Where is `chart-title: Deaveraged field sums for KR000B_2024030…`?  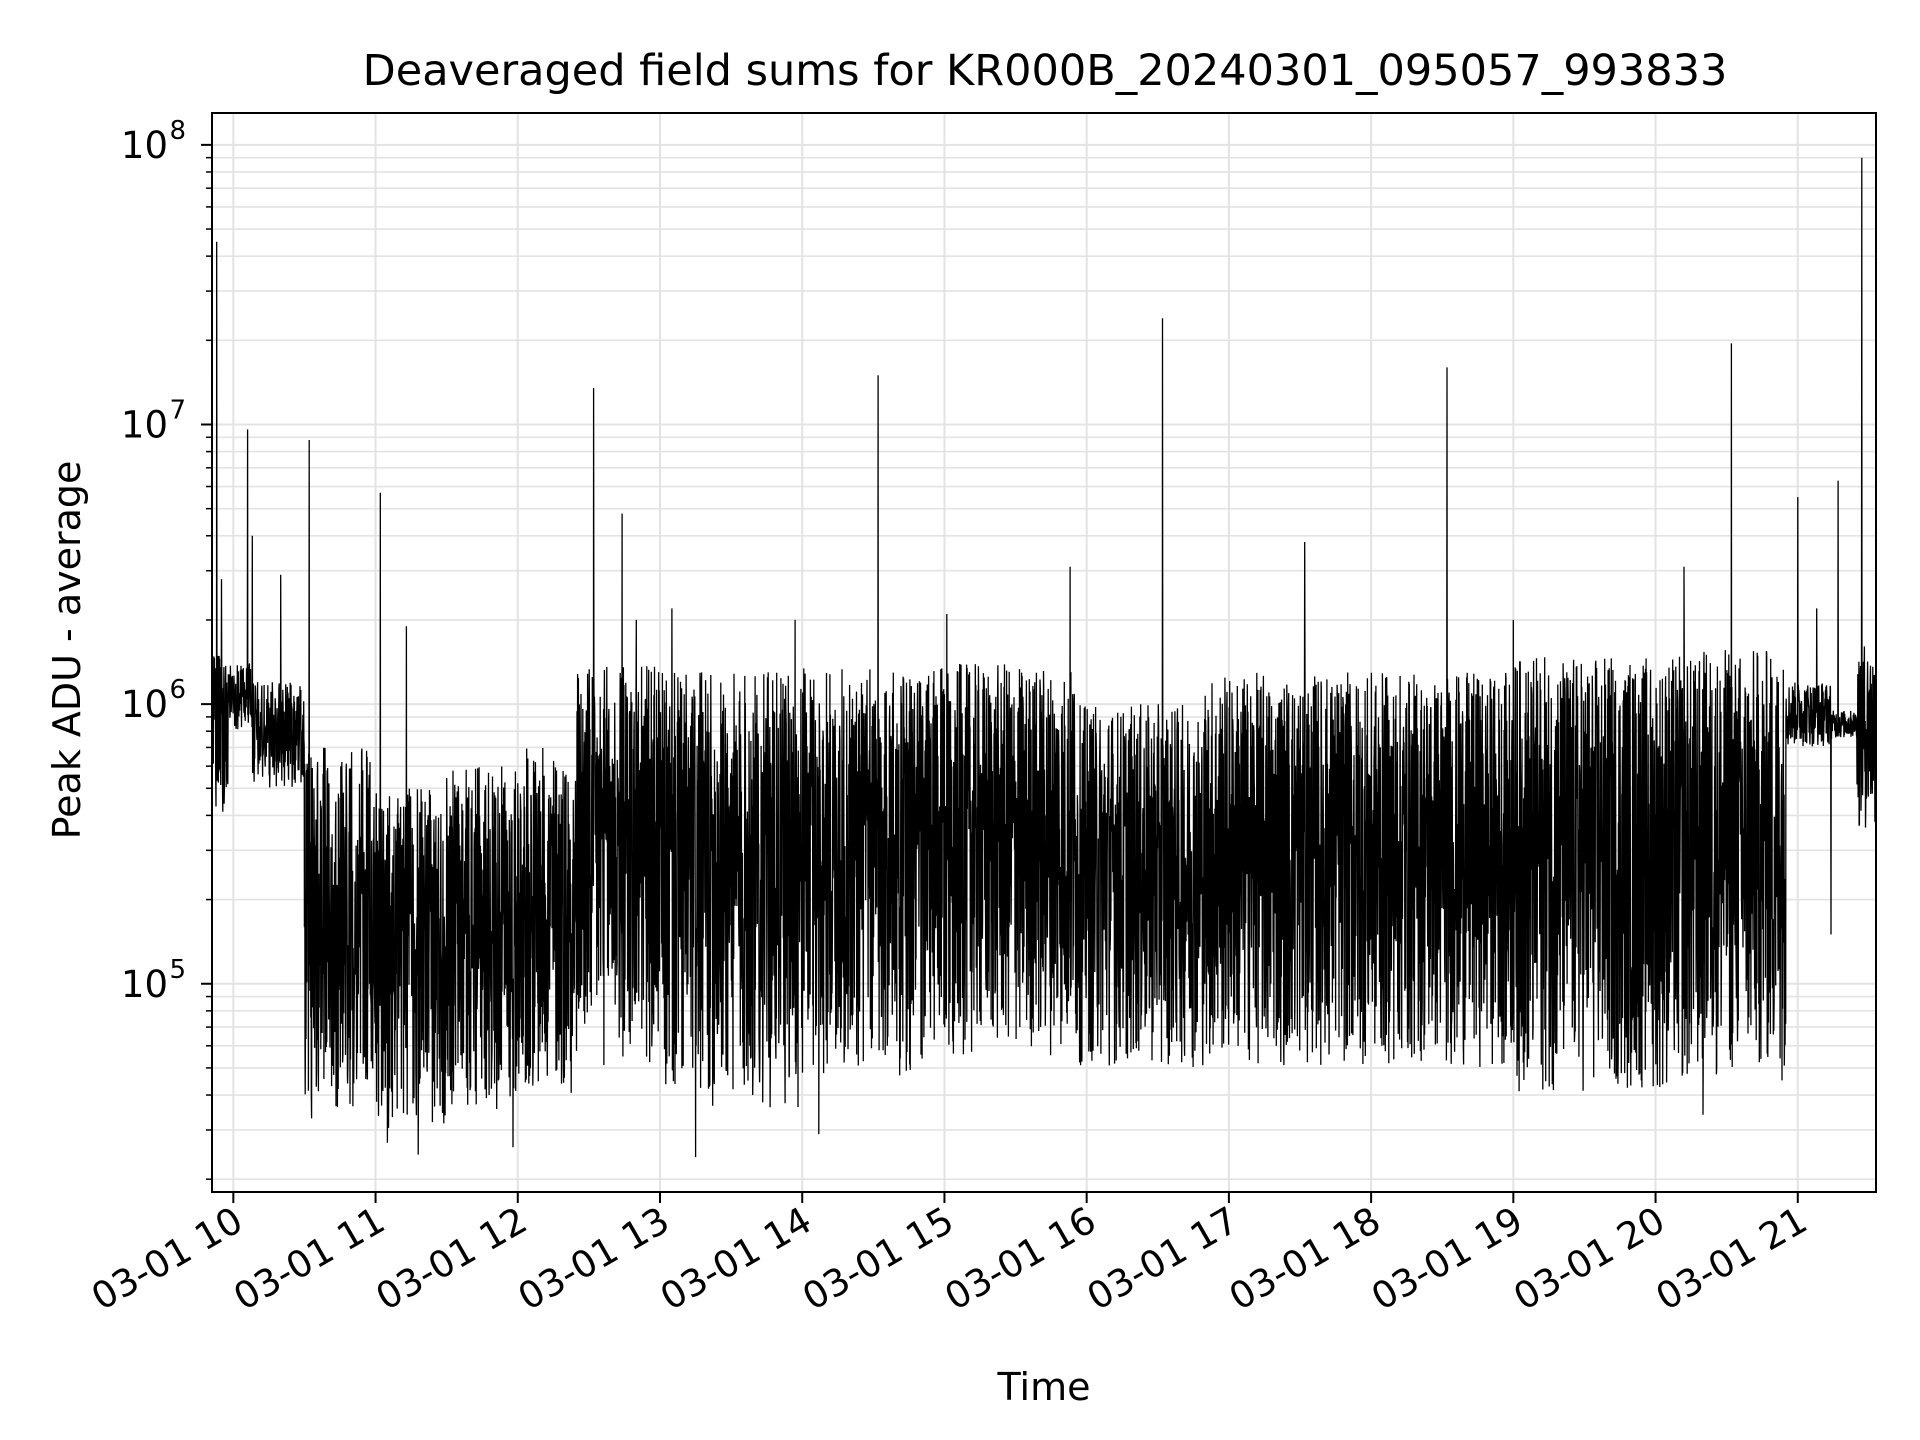 chart-title: Deaveraged field sums for KR000B_2024030… is located at coordinates (1045, 71).